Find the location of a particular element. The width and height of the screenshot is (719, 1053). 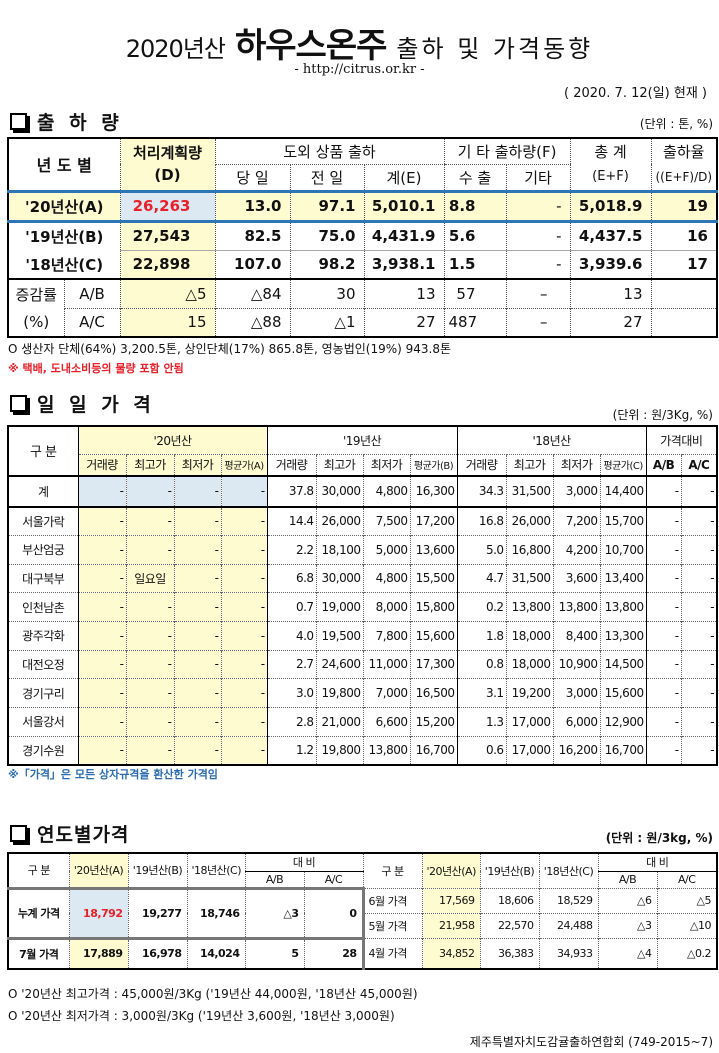

row-label: '20년산(A) is located at coordinates (63, 206).